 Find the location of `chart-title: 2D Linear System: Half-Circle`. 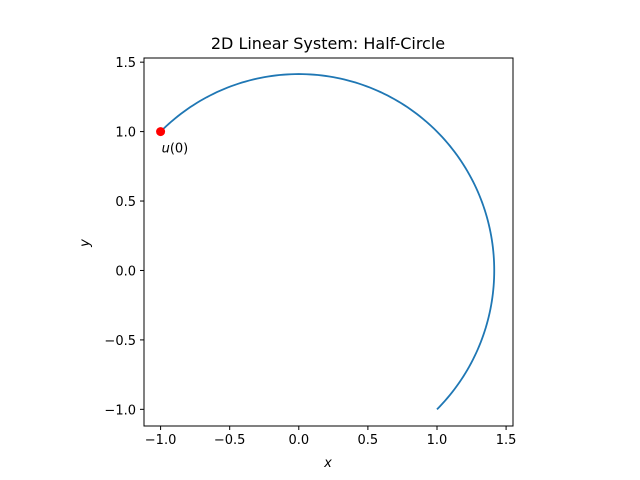

chart-title: 2D Linear System: Half-Circle is located at coordinates (328, 43).